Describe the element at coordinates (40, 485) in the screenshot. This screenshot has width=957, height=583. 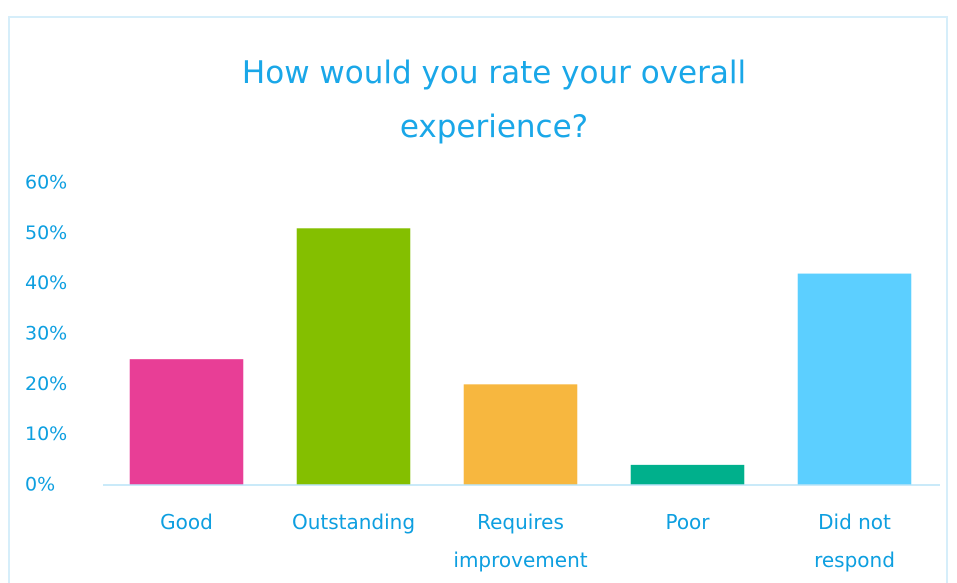
I see `y-tick-label: 0%` at that location.